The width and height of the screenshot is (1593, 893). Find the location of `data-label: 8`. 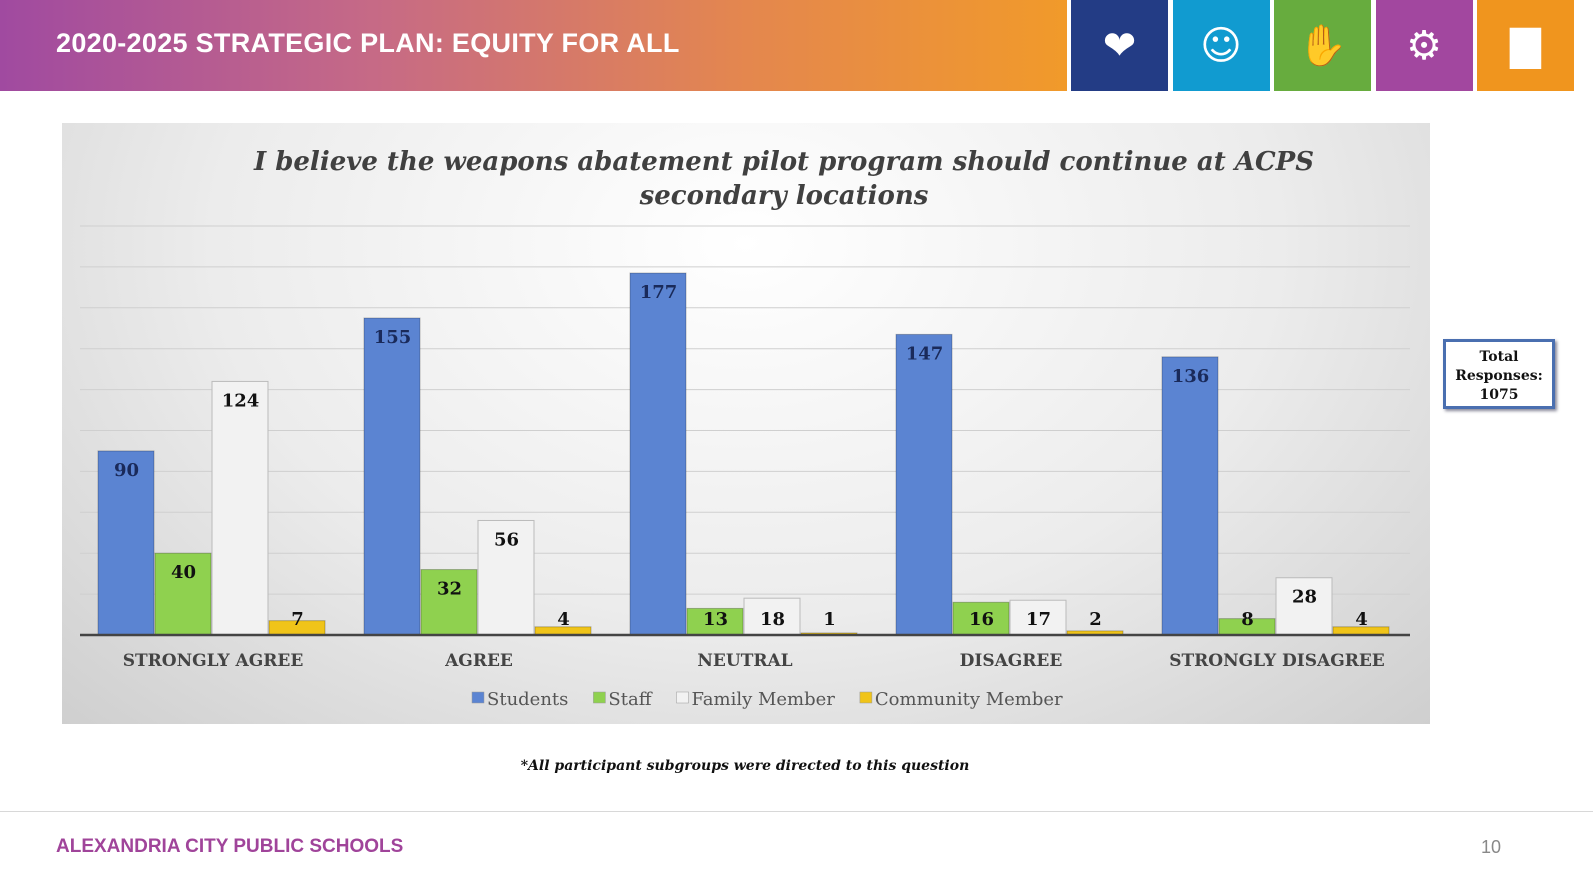

data-label: 8 is located at coordinates (1247, 619).